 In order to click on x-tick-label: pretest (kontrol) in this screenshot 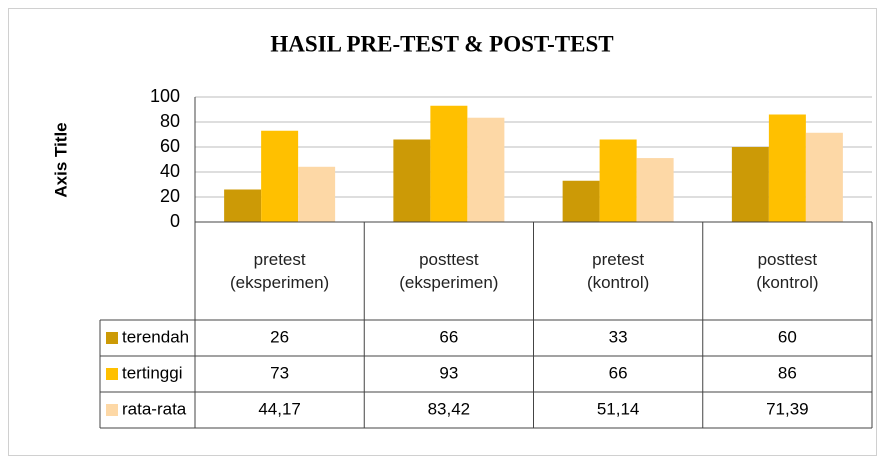, I will do `click(618, 271)`.